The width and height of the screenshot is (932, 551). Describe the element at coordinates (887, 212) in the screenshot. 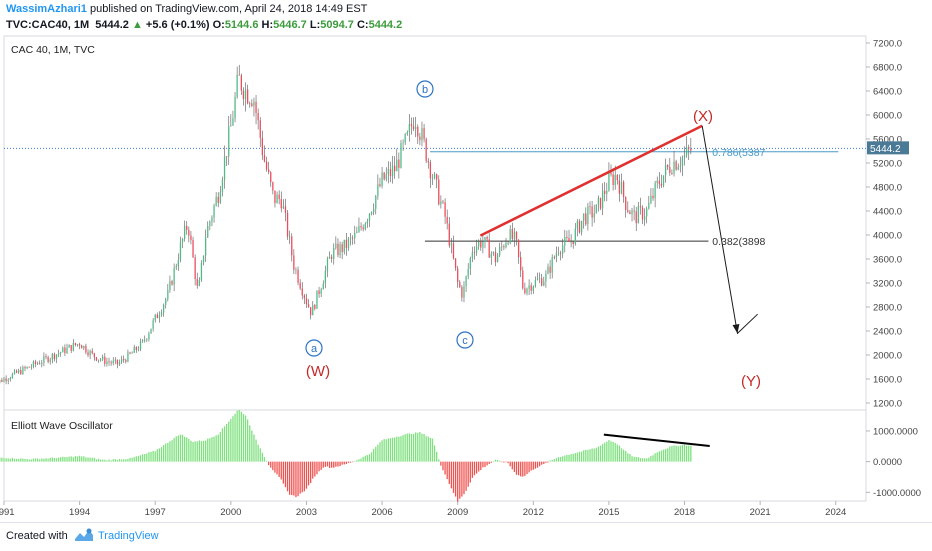

I see `price-axis-label: 4400.0` at that location.